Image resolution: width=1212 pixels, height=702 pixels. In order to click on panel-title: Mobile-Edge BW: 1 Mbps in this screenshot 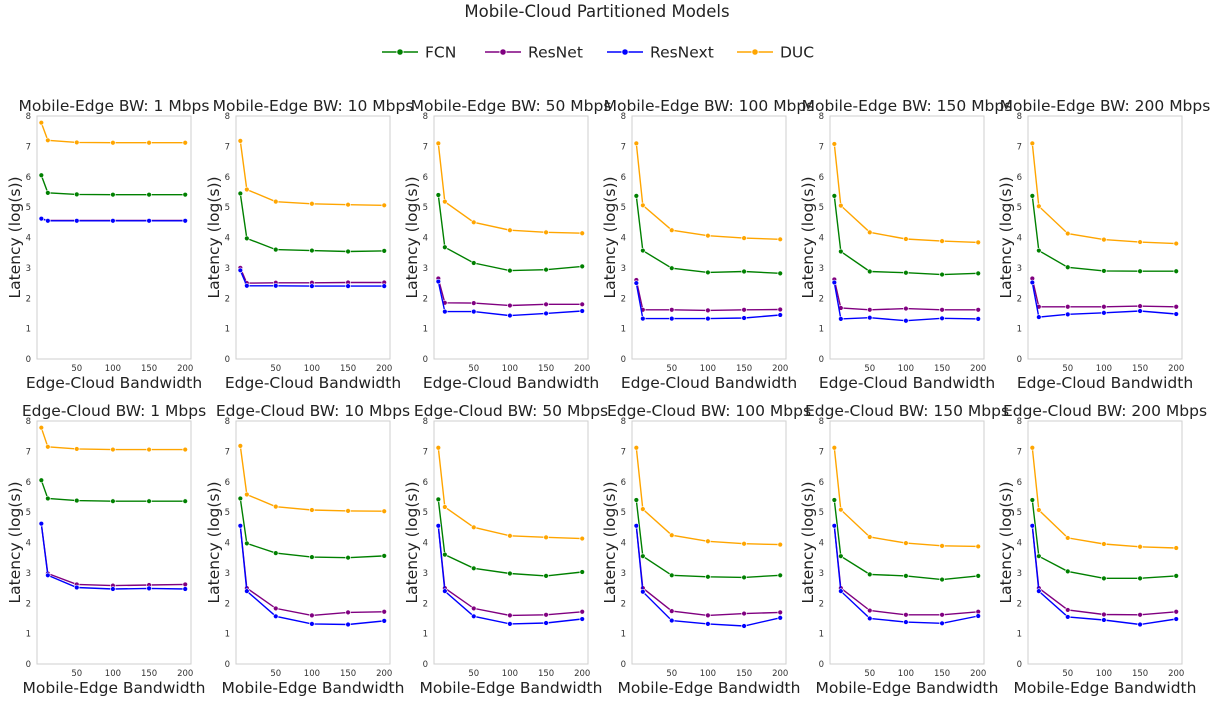, I will do `click(114, 106)`.